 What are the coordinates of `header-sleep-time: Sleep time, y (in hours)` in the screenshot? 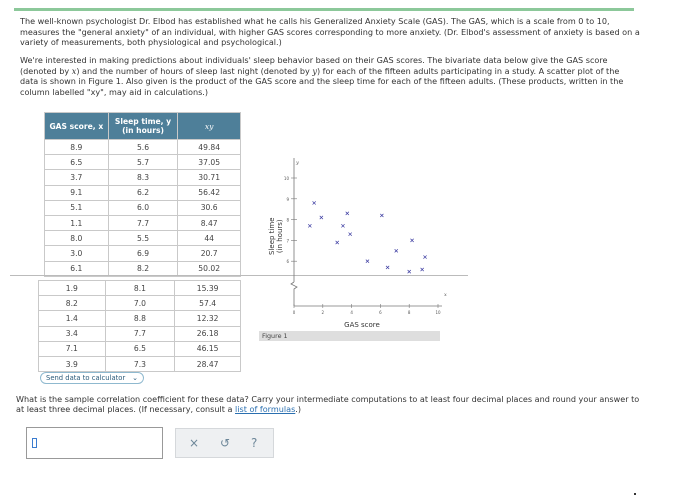 It's located at (143, 126).